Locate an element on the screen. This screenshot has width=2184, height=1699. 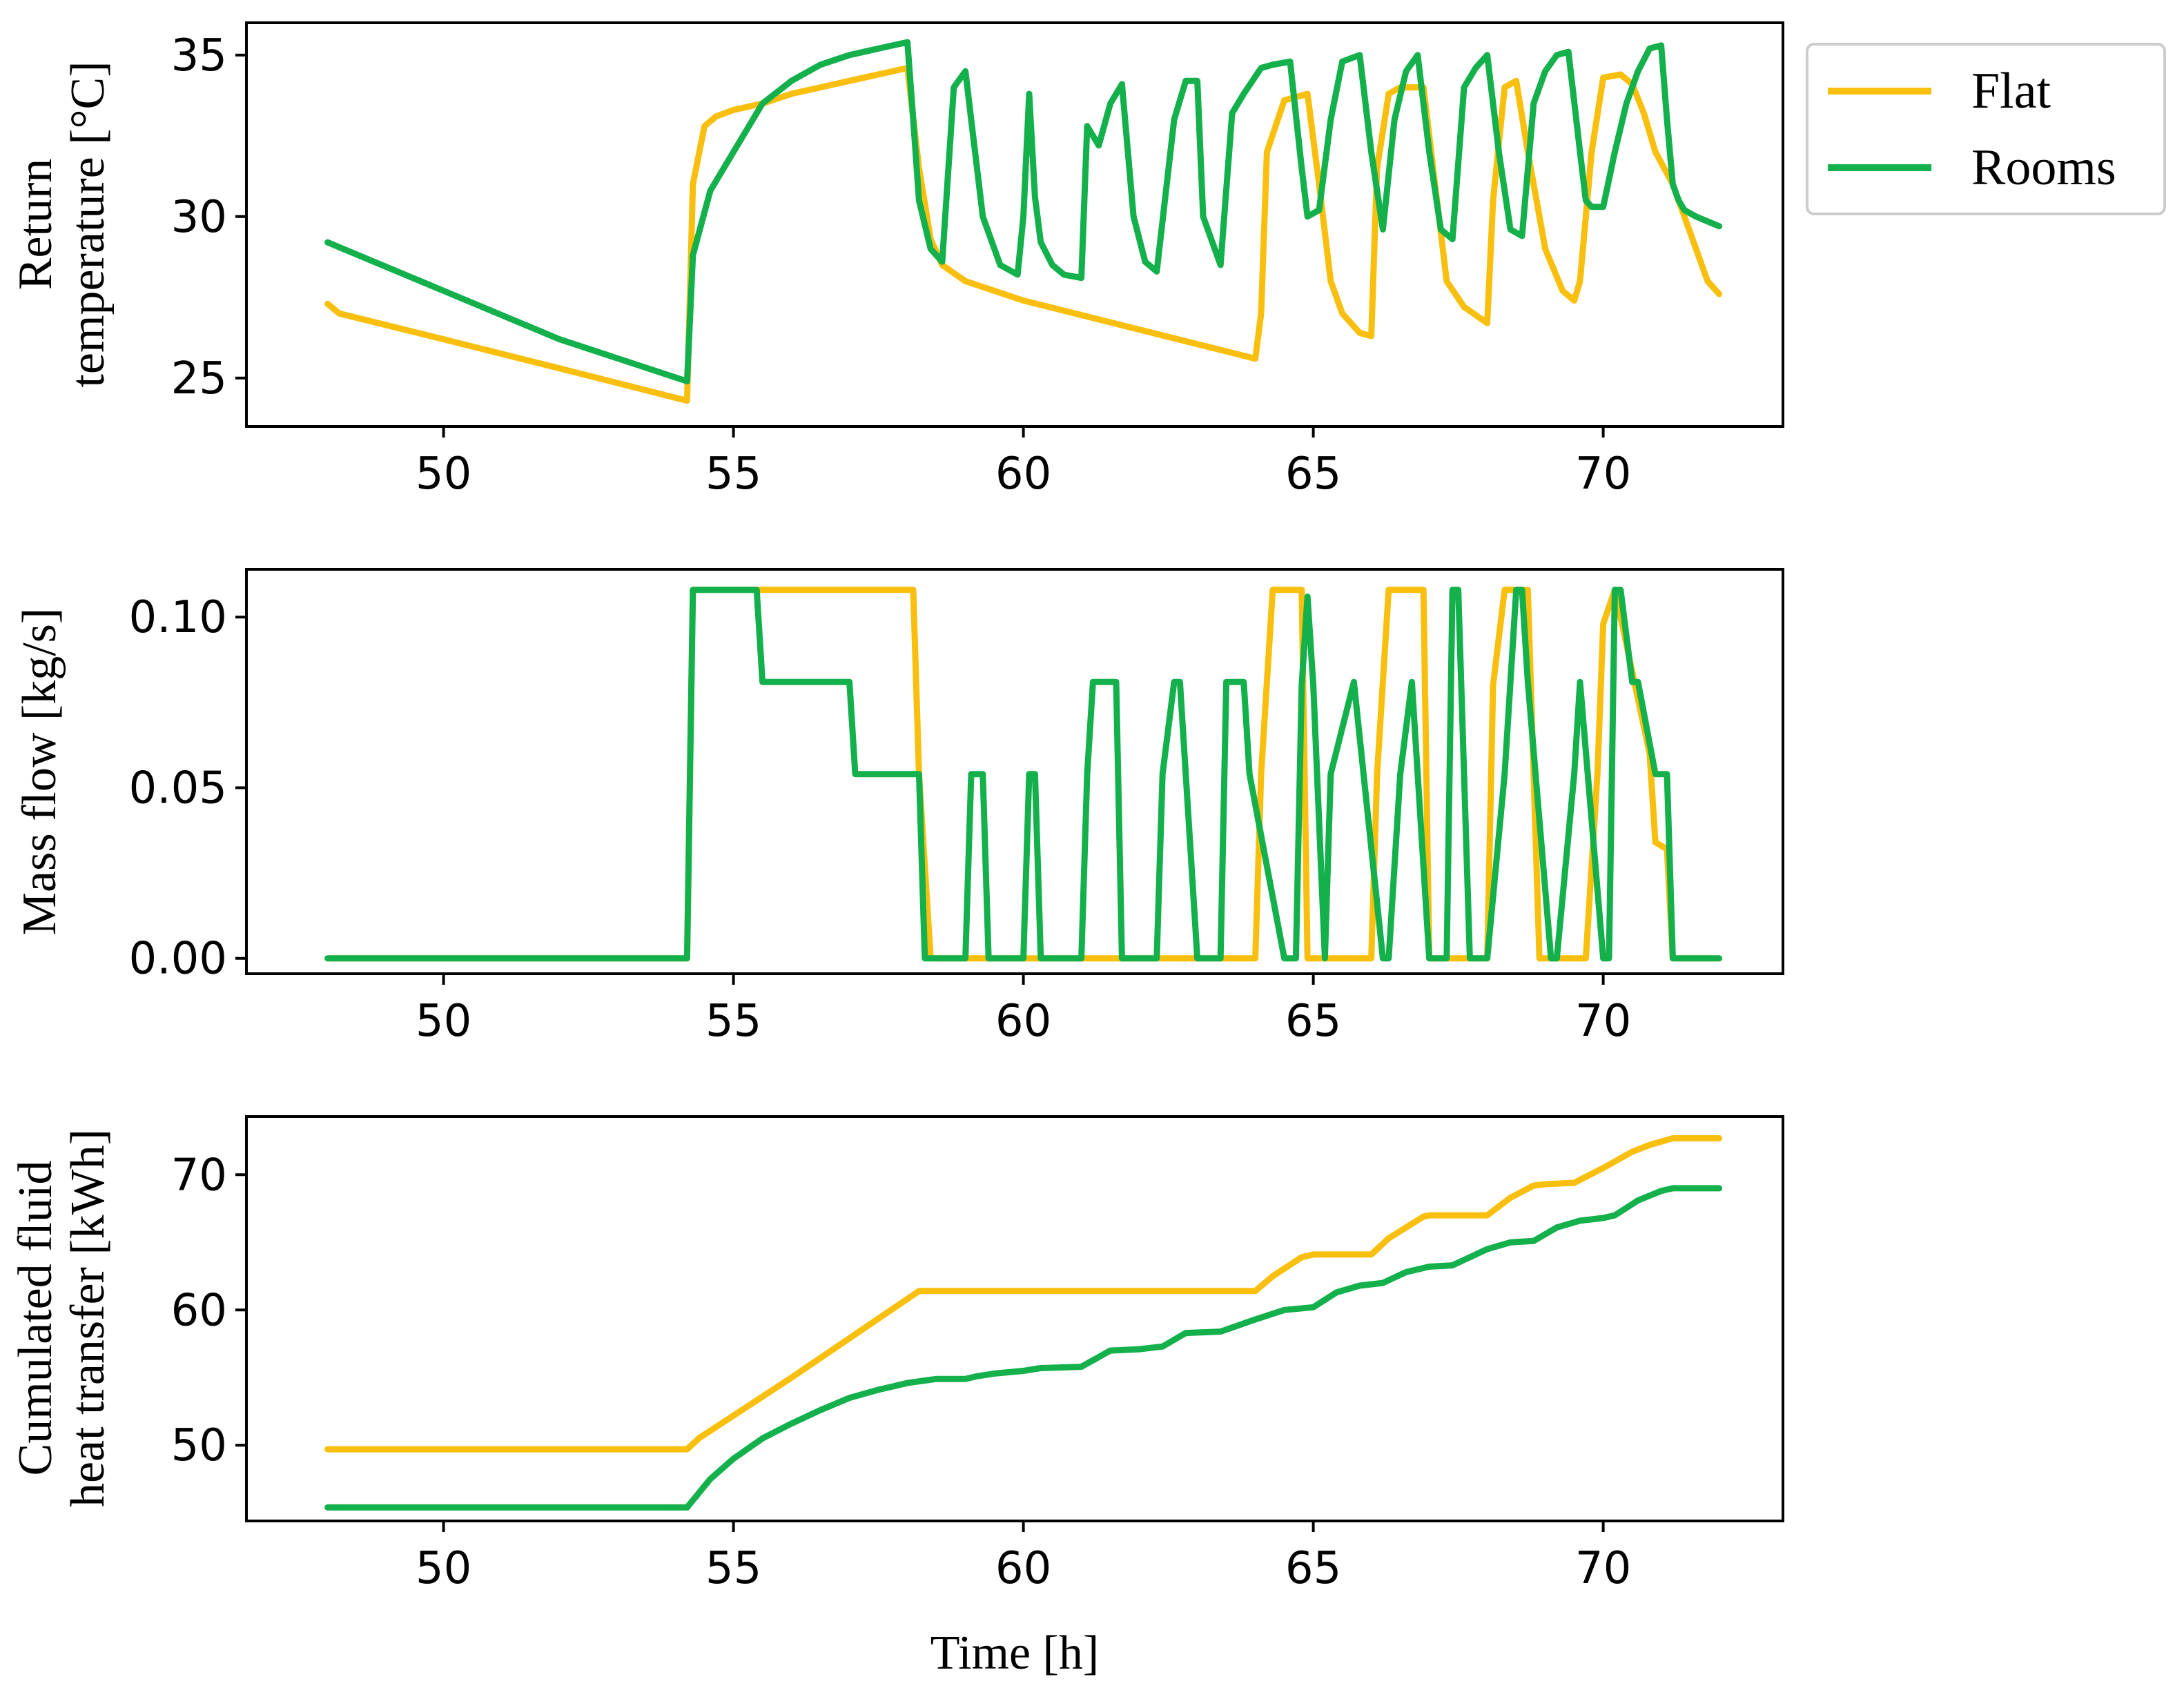
y-axis-label-line-1: Return is located at coordinates (35, 225).